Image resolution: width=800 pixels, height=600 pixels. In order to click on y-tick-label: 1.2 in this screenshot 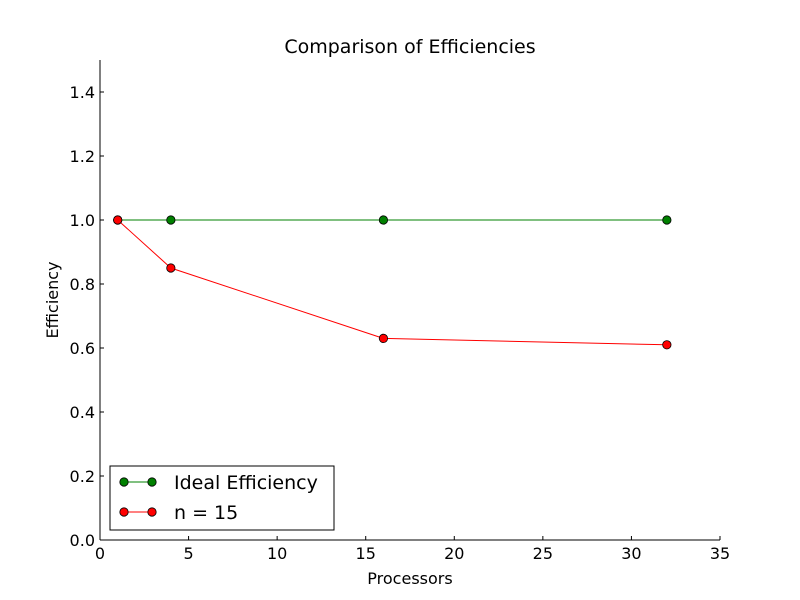, I will do `click(82, 156)`.